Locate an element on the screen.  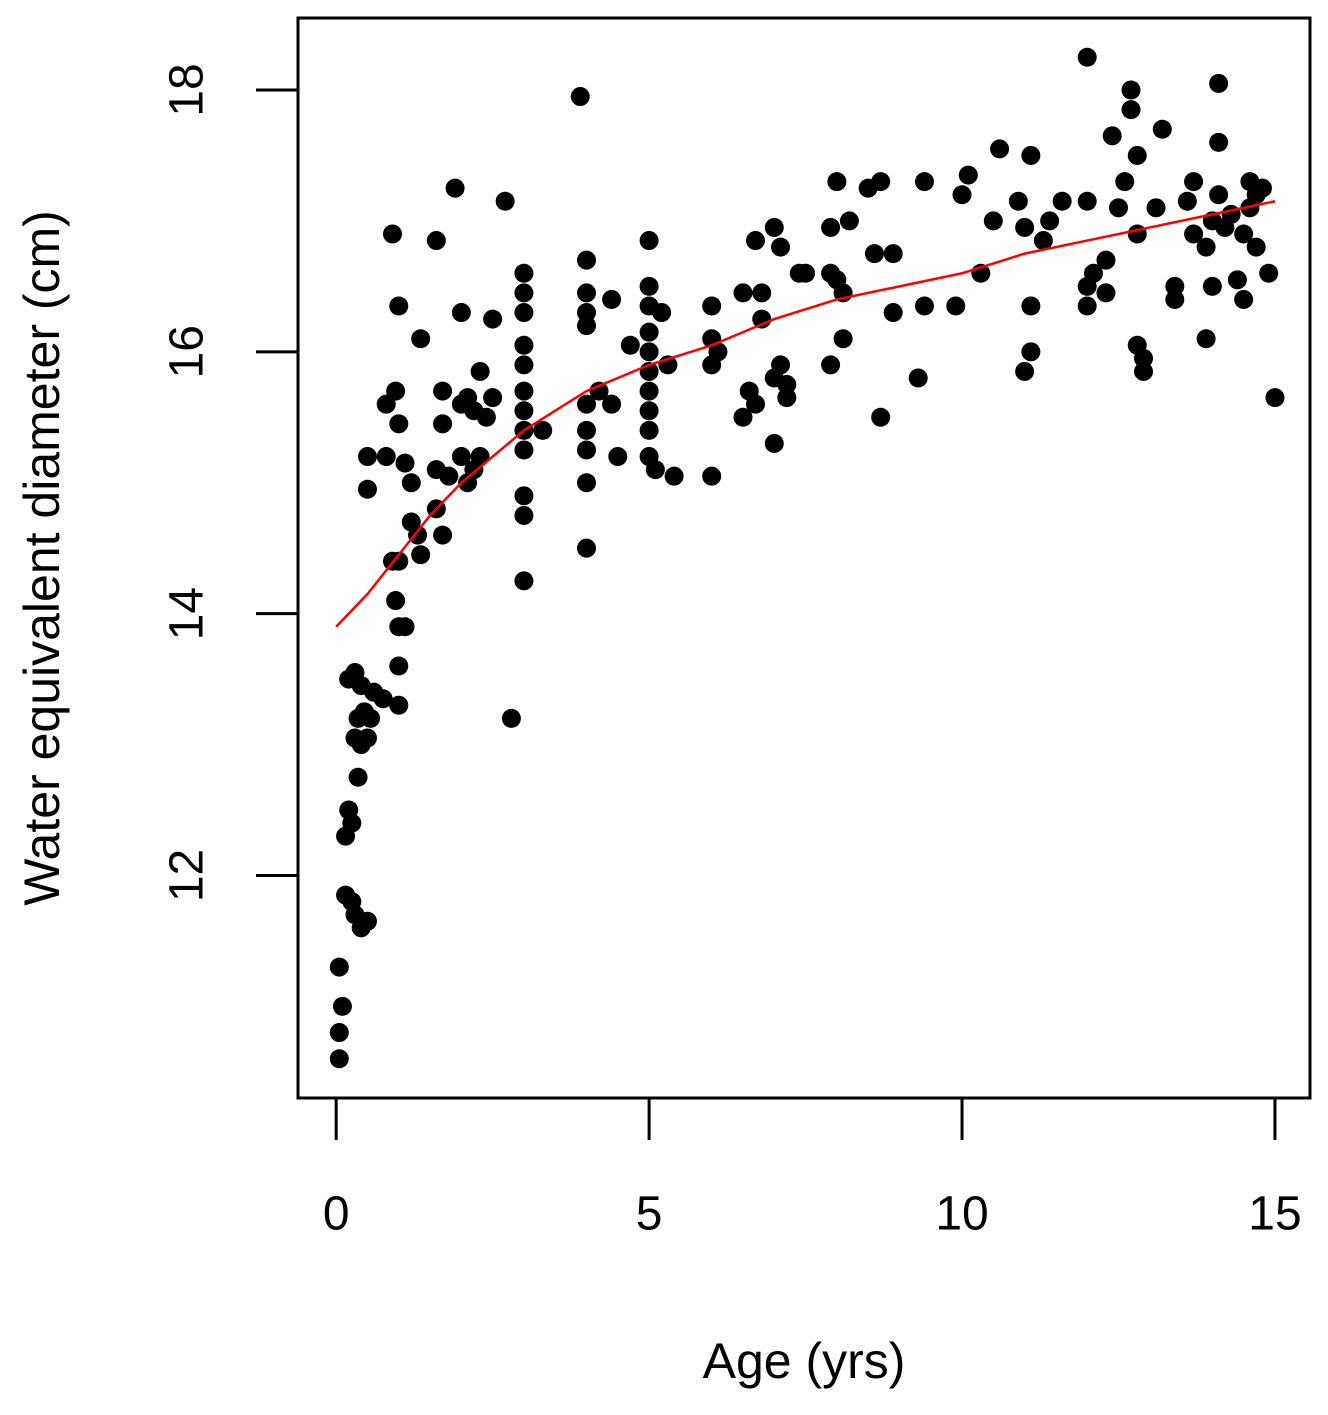
y-tick-label: 12 is located at coordinates (187, 875).